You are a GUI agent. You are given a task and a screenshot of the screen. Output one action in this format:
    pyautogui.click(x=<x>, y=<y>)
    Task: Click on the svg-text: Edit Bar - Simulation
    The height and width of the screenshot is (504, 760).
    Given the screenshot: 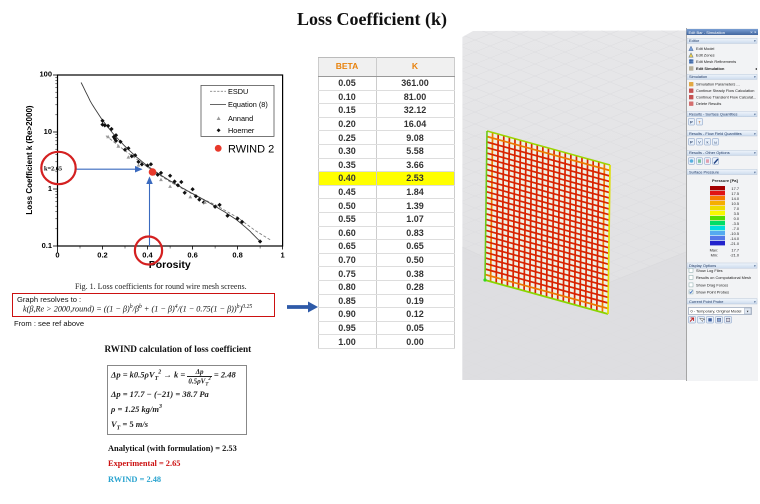 What is the action you would take?
    pyautogui.click(x=707, y=32)
    